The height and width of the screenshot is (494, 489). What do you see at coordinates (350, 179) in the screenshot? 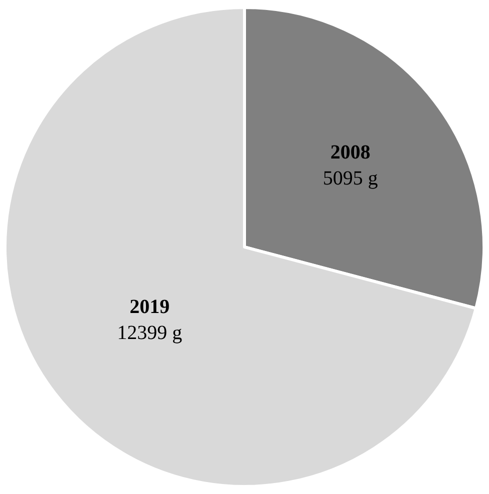
I see `data-label: 5095 g` at bounding box center [350, 179].